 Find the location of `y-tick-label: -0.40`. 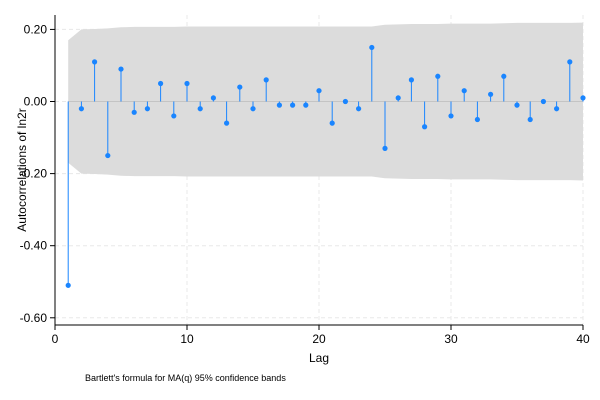

y-tick-label: -0.40 is located at coordinates (34, 246).